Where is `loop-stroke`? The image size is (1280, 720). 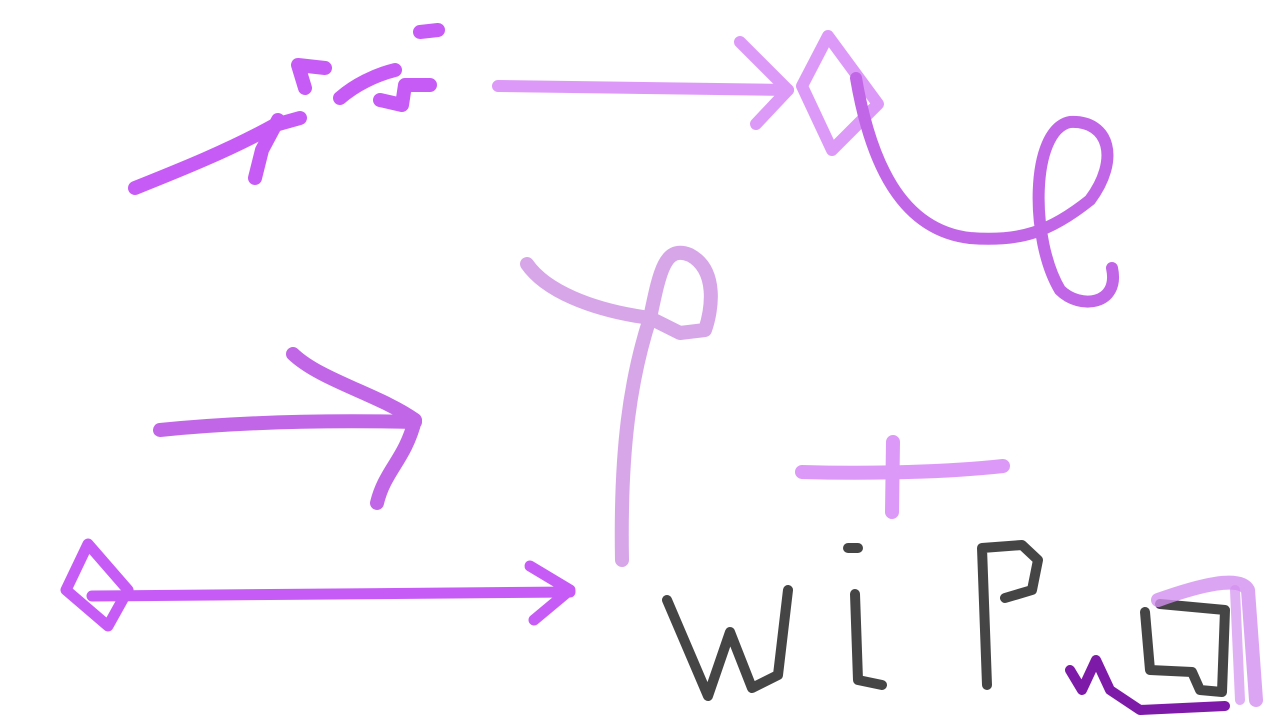 loop-stroke is located at coordinates (619, 406).